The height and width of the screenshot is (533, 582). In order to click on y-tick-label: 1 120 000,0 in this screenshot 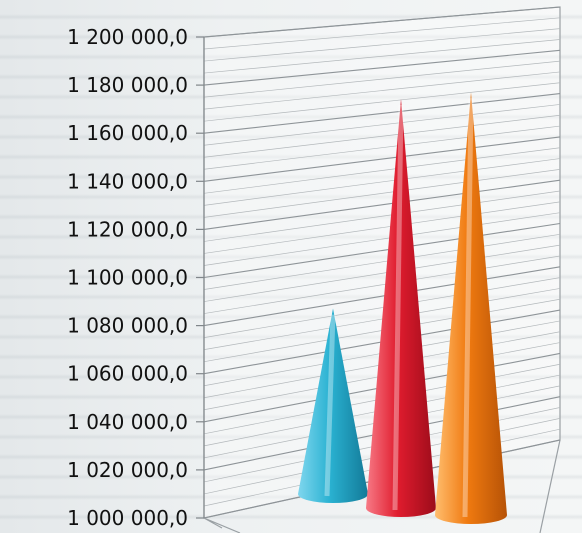, I will do `click(127, 229)`.